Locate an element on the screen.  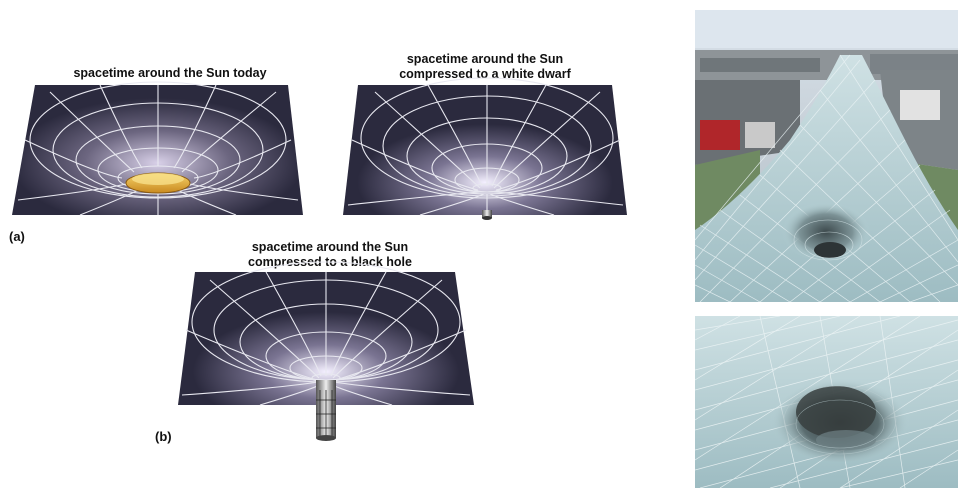
sun-diagram is located at coordinates (157, 148).